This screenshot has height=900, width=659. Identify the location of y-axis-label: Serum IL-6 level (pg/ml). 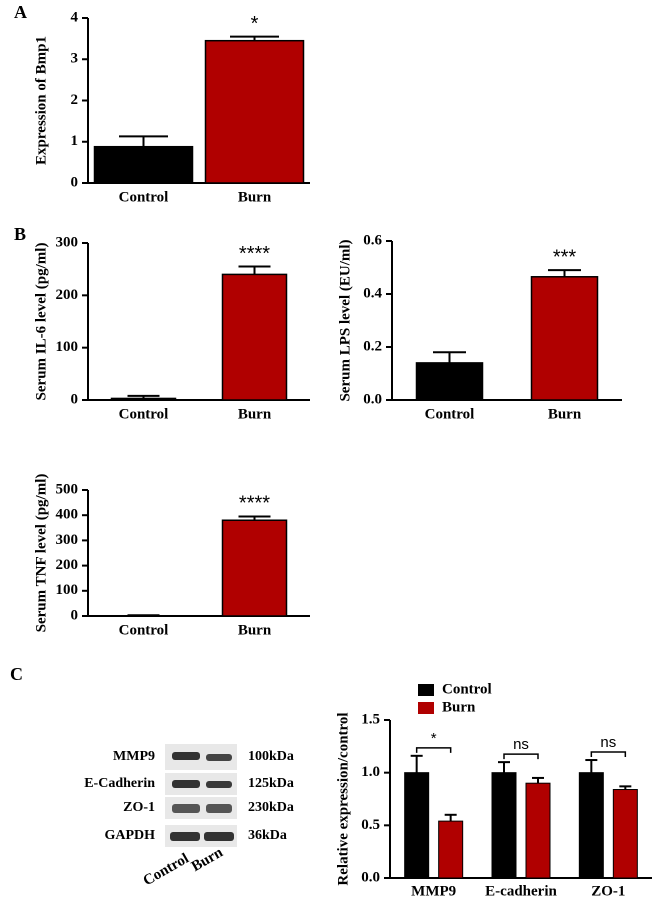
(41, 322).